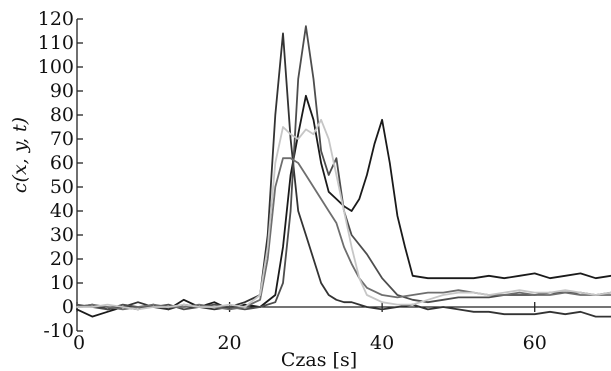 The width and height of the screenshot is (611, 371). What do you see at coordinates (229, 343) in the screenshot?
I see `x-tick-label: 20` at bounding box center [229, 343].